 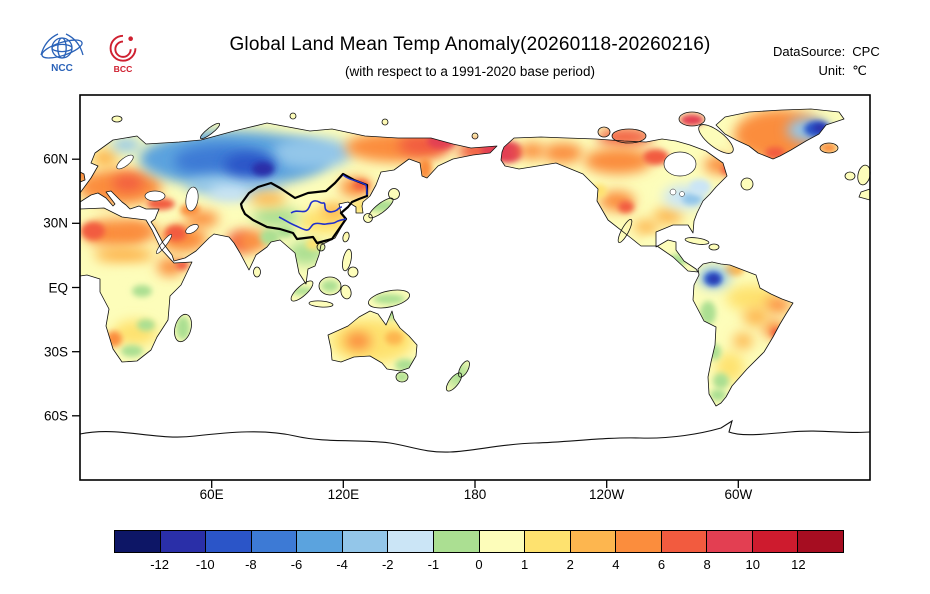 I want to click on colorbar-tick-label: -4, so click(x=342, y=564).